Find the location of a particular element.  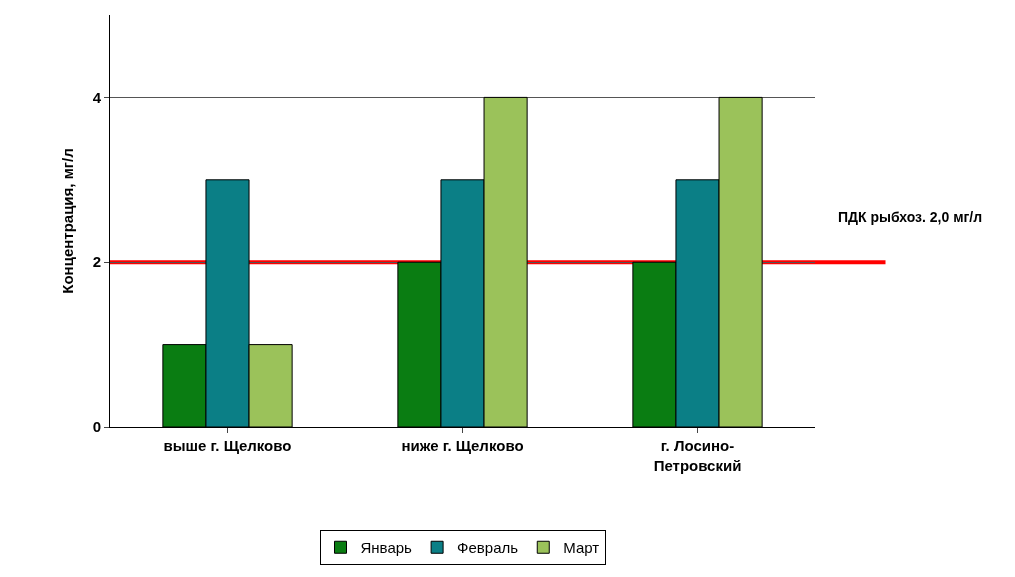

y-tick-label: 0 is located at coordinates (96, 427).